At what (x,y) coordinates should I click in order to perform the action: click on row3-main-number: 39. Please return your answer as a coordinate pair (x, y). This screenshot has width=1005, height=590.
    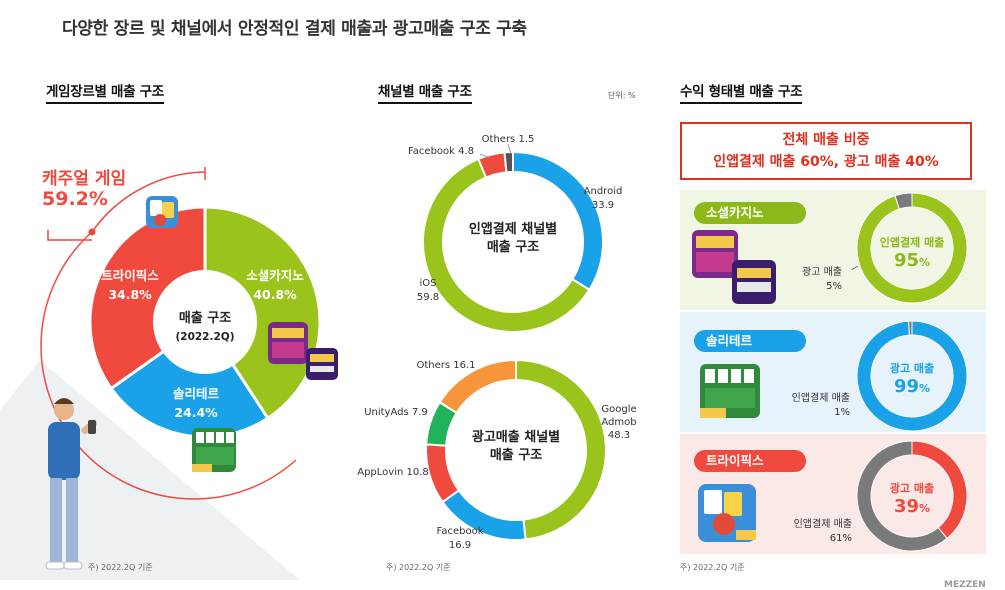
    Looking at the image, I should click on (906, 506).